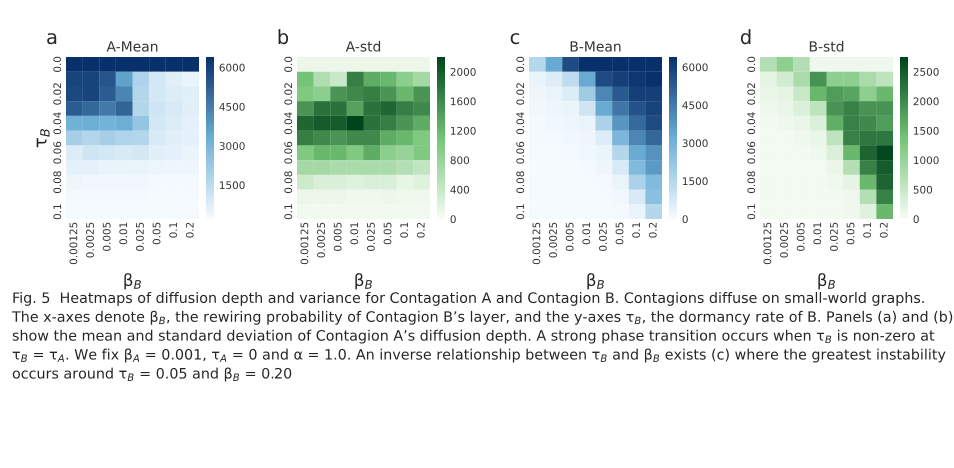  Describe the element at coordinates (460, 190) in the screenshot. I see `color-bar-label: 400` at that location.